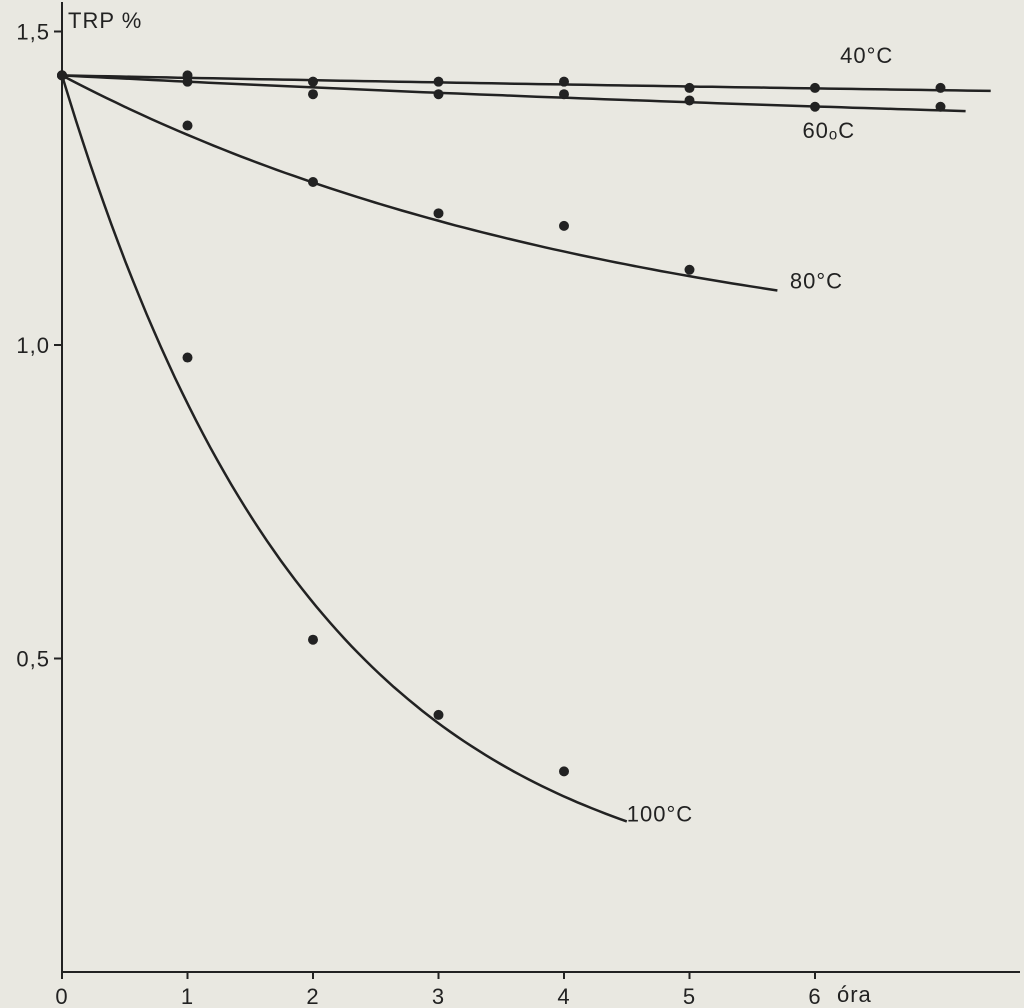 The height and width of the screenshot is (1008, 1024). What do you see at coordinates (866, 55) in the screenshot?
I see `series-label: 40°C` at bounding box center [866, 55].